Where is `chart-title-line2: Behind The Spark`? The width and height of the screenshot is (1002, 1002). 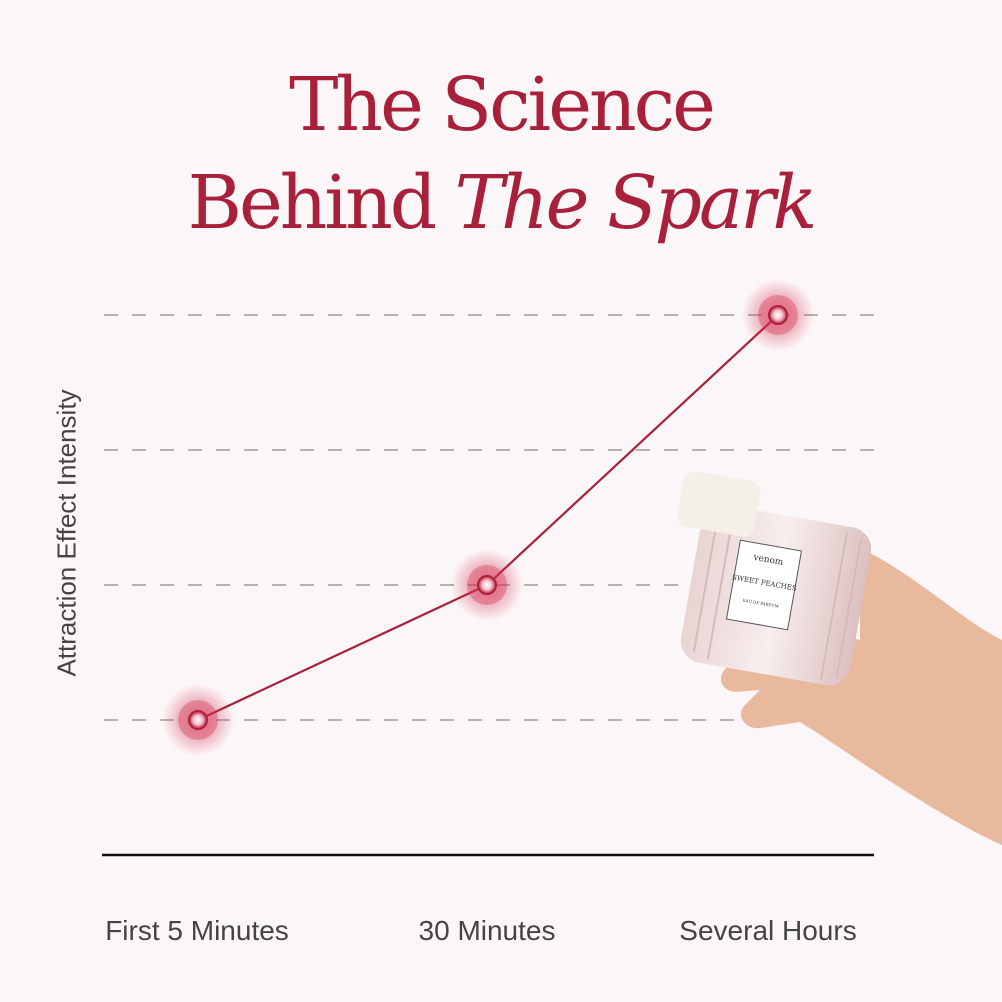 chart-title-line2: Behind The Spark is located at coordinates (501, 203).